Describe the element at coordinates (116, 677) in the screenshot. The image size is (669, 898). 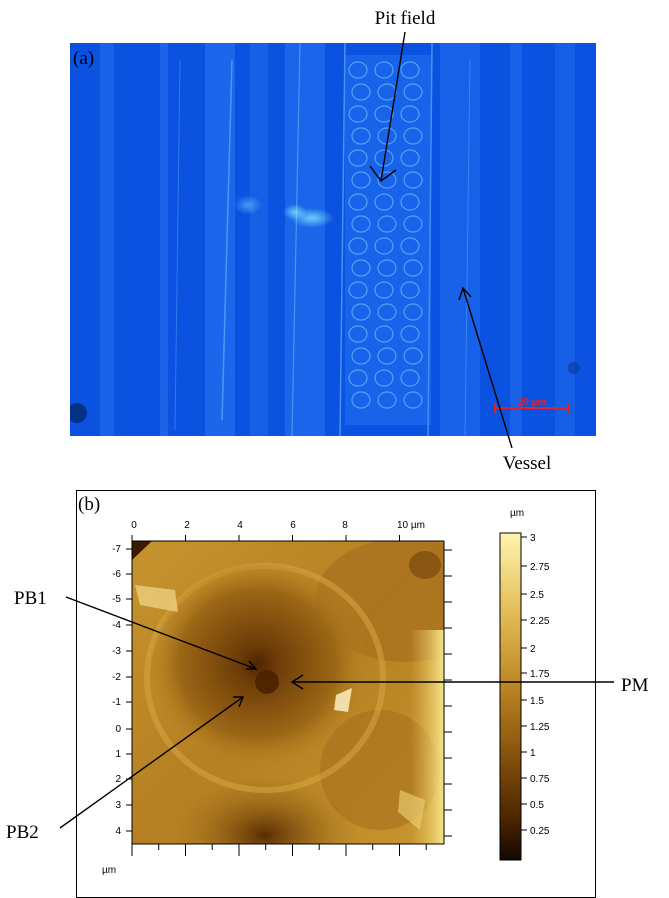
I see `y-tick-5: -2` at that location.